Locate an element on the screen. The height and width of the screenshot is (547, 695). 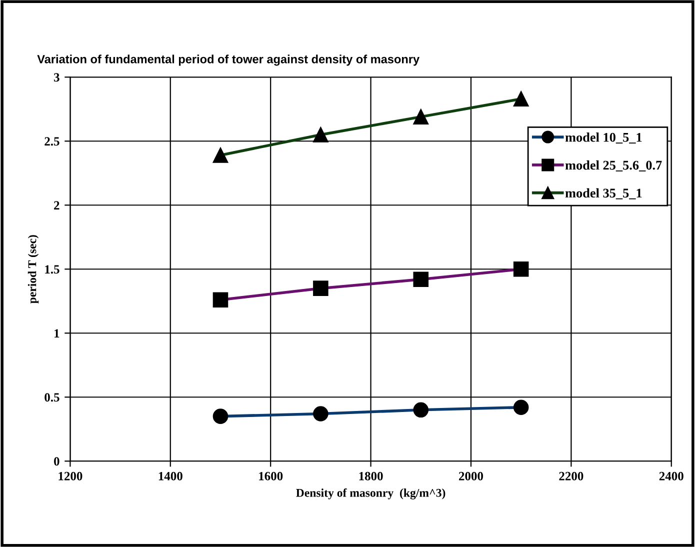
x-tick-label: 2400 is located at coordinates (671, 476).